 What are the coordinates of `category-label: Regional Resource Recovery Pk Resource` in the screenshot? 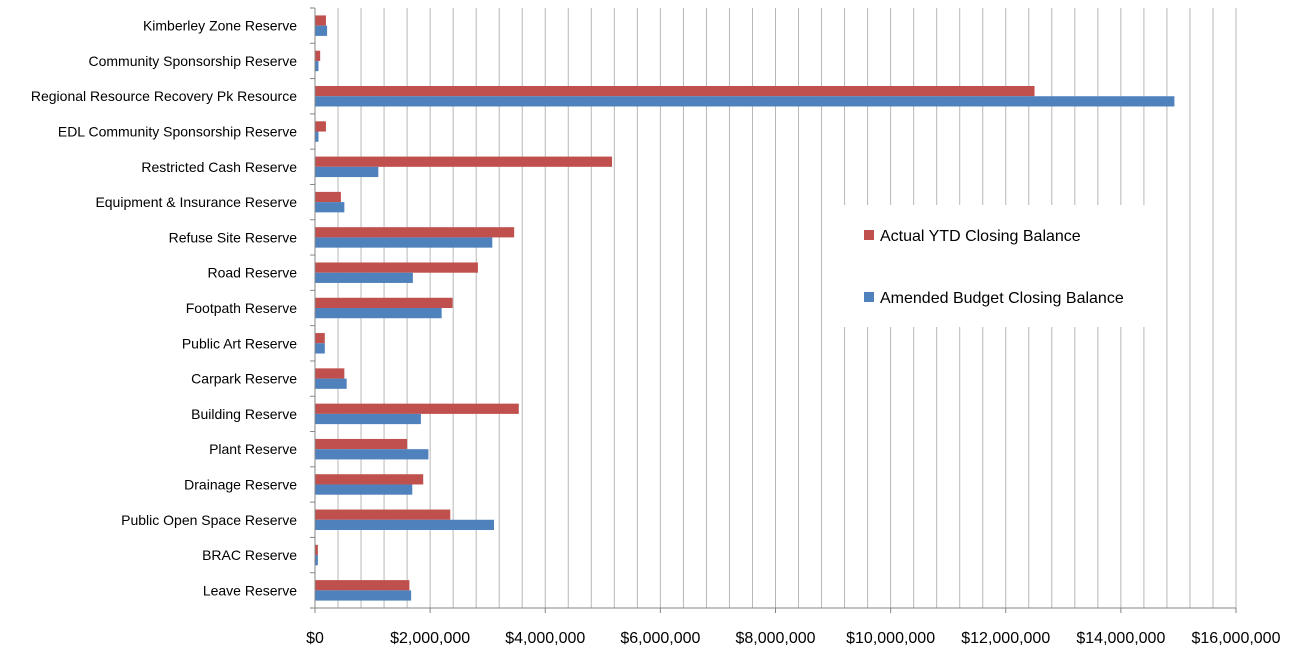 It's located at (164, 96).